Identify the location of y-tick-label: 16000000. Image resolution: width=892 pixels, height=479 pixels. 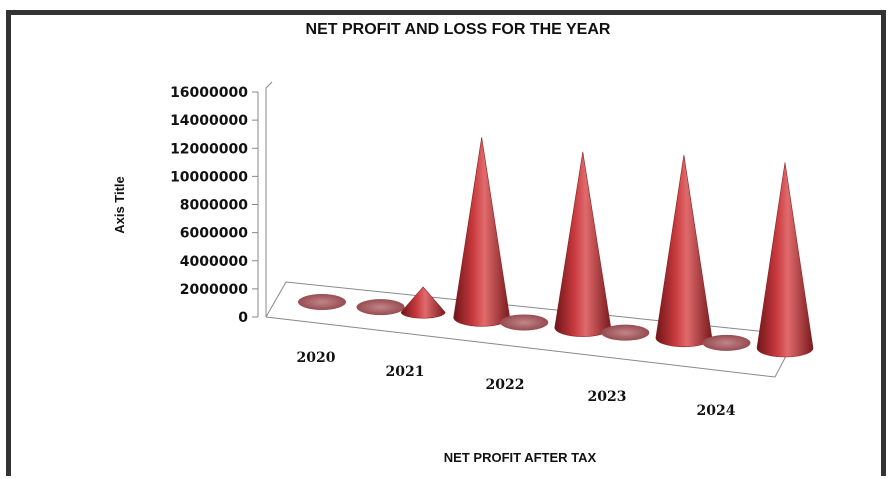
(209, 93).